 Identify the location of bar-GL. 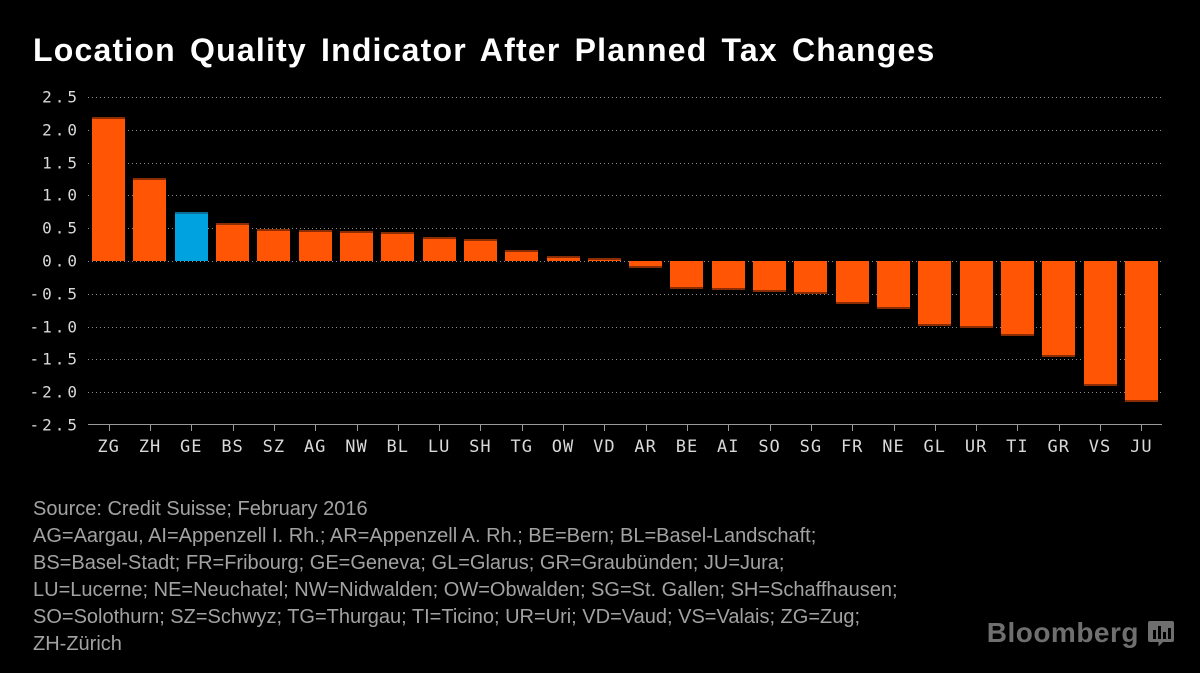
(935, 293).